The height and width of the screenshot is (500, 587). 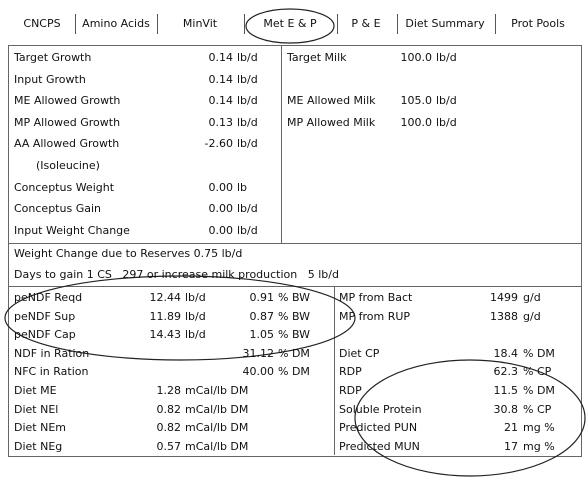 I want to click on label: MP from Bact, so click(x=376, y=297).